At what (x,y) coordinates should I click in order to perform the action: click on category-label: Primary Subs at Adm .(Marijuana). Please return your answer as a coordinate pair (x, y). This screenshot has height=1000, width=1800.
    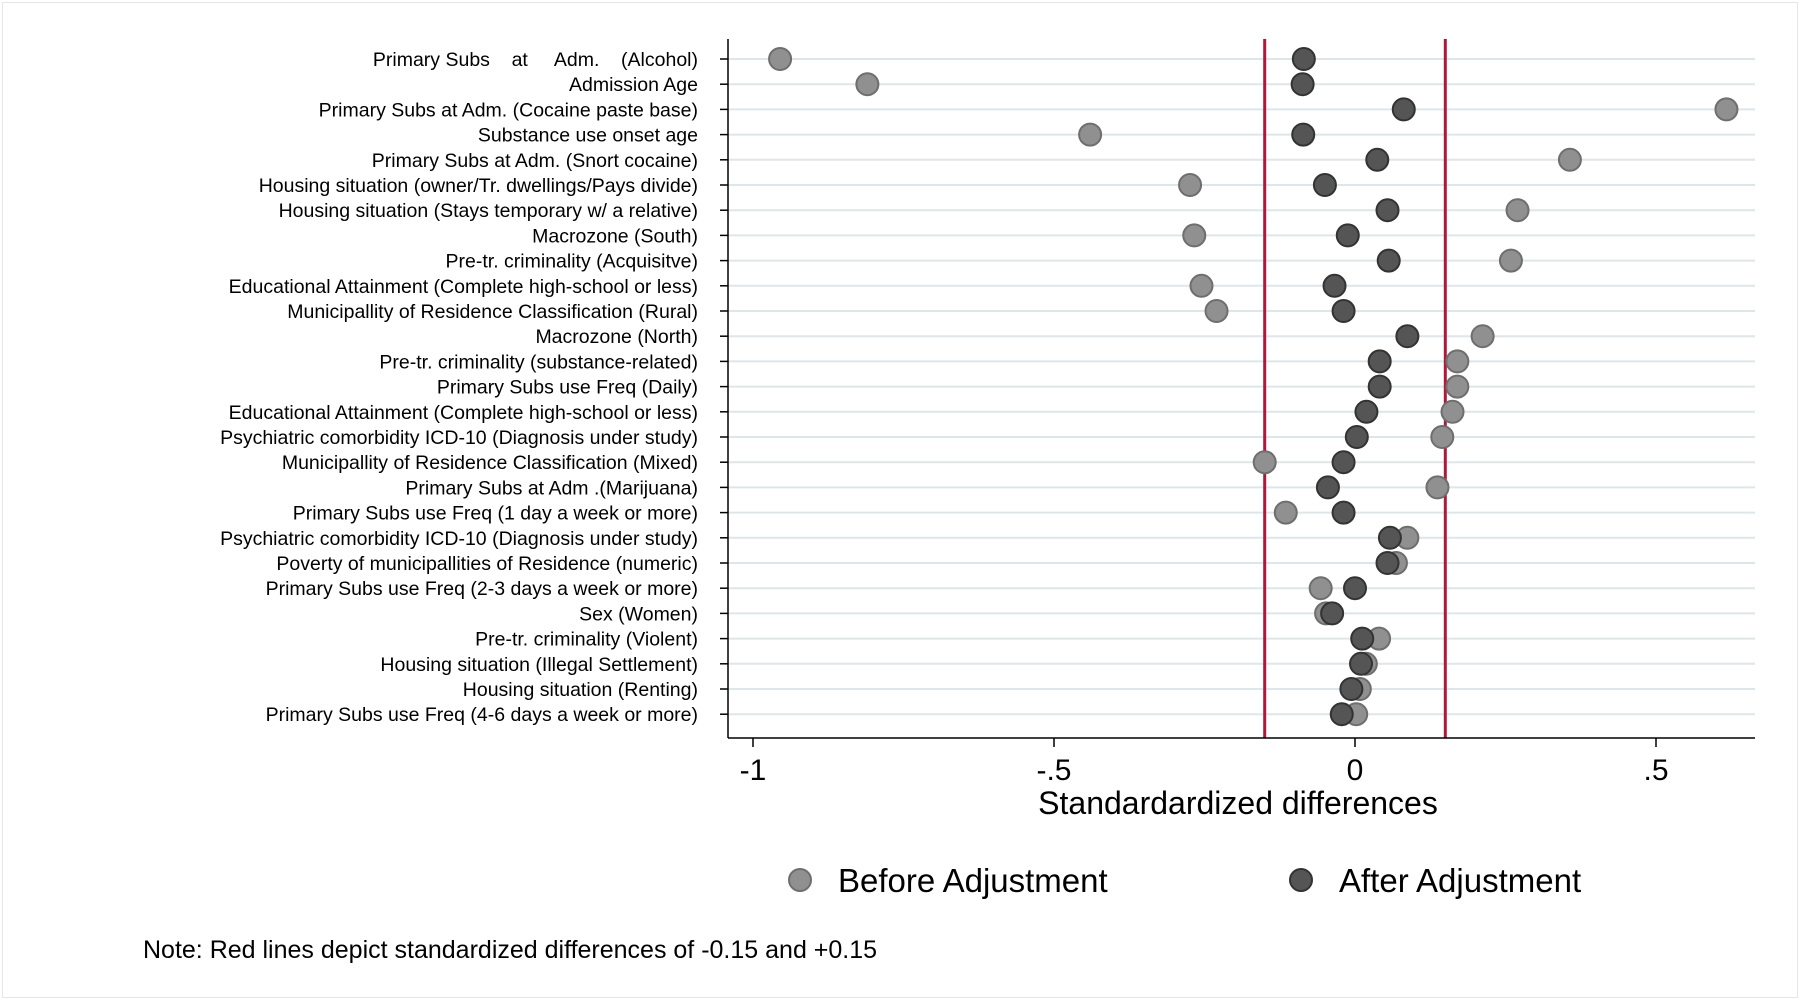
    Looking at the image, I should click on (551, 488).